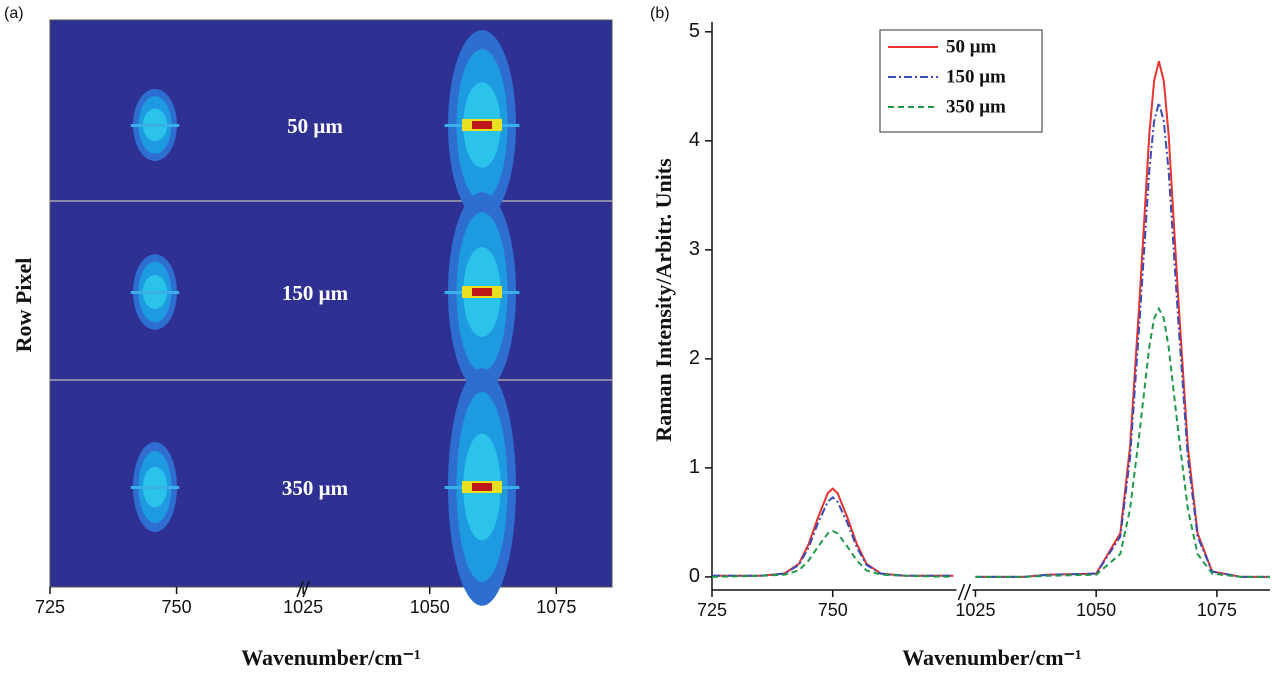 The width and height of the screenshot is (1272, 677). Describe the element at coordinates (694, 140) in the screenshot. I see `y-tick-label: 4` at that location.